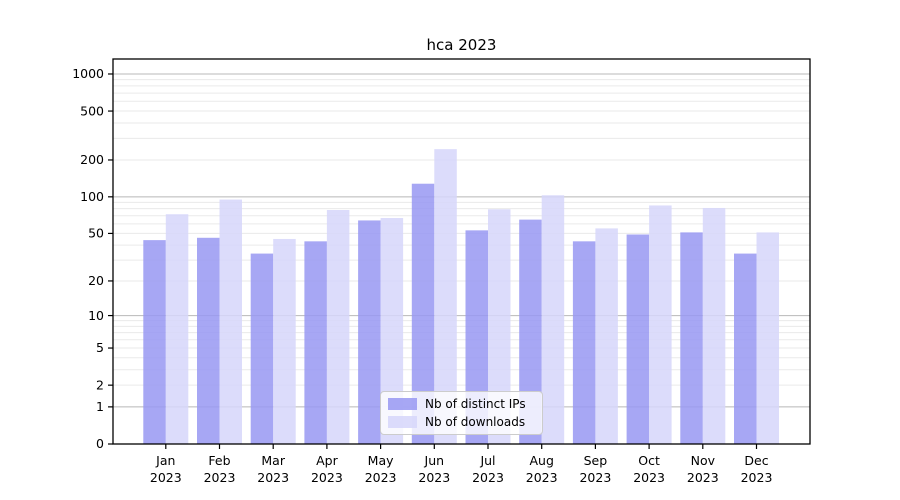 The image size is (900, 500). I want to click on y-tick-label: 100, so click(92, 196).